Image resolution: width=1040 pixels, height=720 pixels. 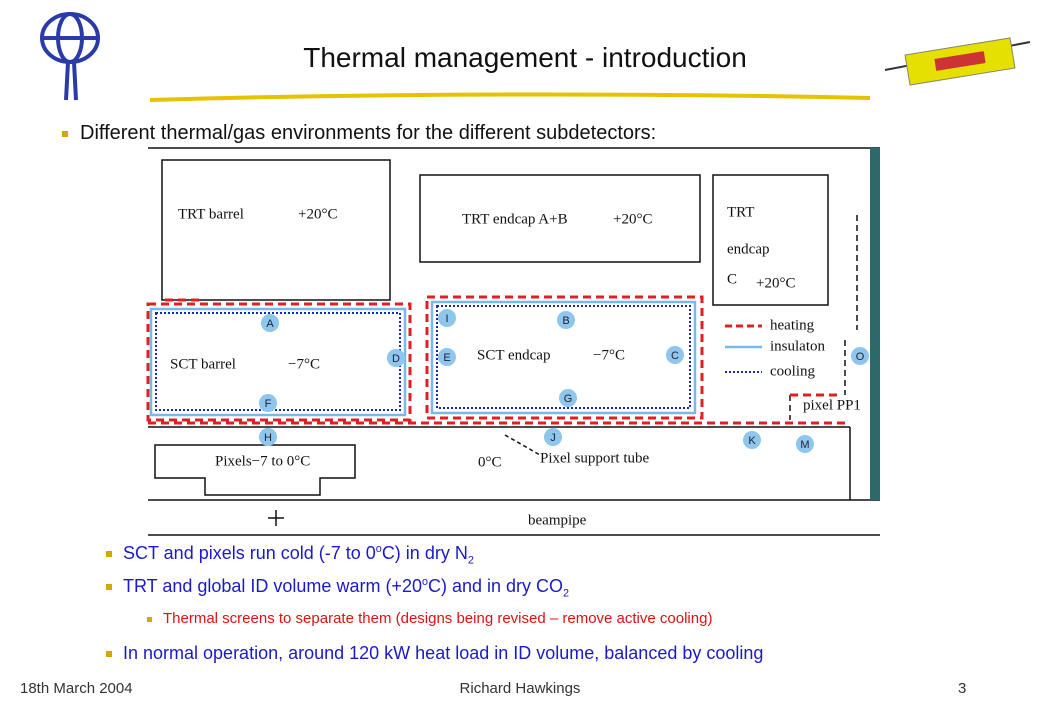 I want to click on legend-label: cooling, so click(x=792, y=371).